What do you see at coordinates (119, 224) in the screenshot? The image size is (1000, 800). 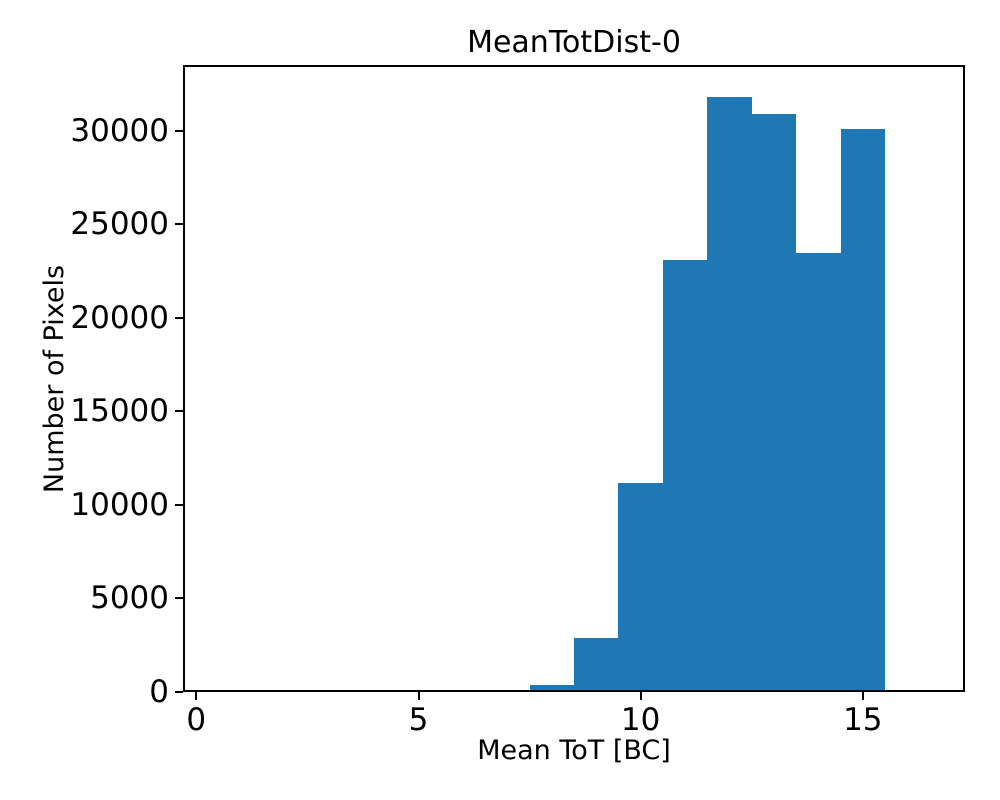 I see `y-axis-tick-label: 25000` at bounding box center [119, 224].